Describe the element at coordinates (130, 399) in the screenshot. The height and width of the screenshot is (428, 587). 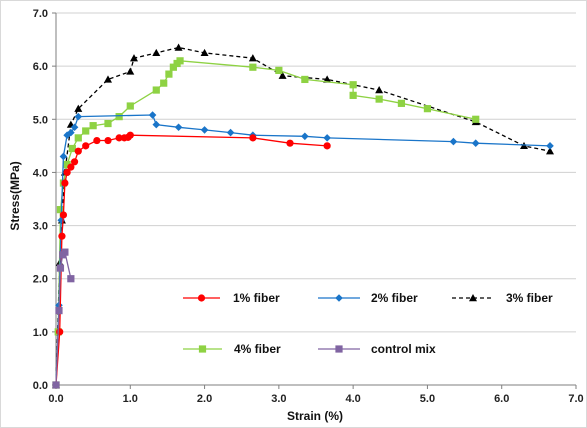
I see `x-tick-label: 1.0` at that location.